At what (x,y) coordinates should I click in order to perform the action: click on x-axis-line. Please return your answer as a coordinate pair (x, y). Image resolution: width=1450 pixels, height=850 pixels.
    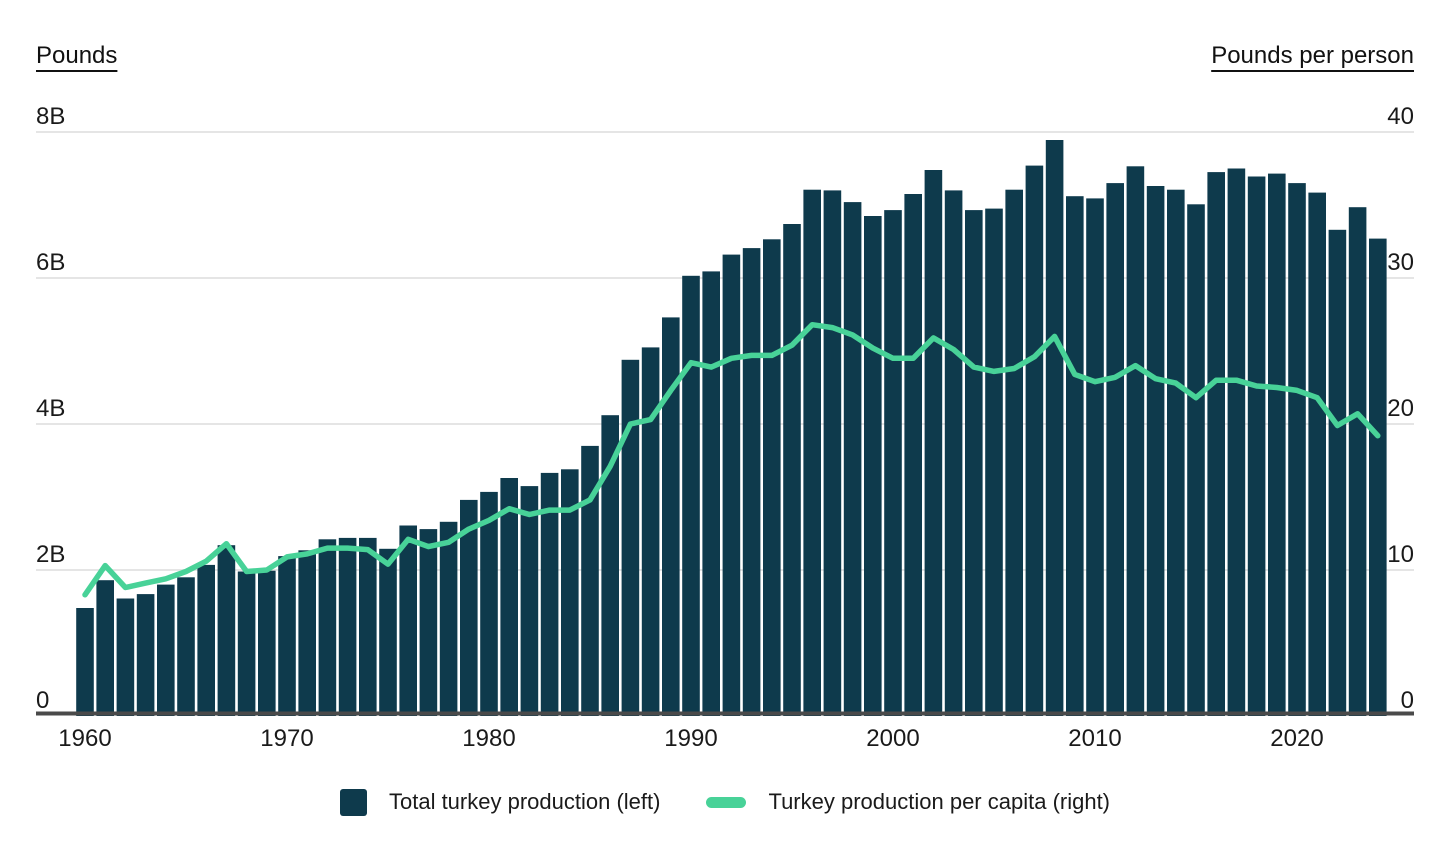
    Looking at the image, I should click on (725, 713).